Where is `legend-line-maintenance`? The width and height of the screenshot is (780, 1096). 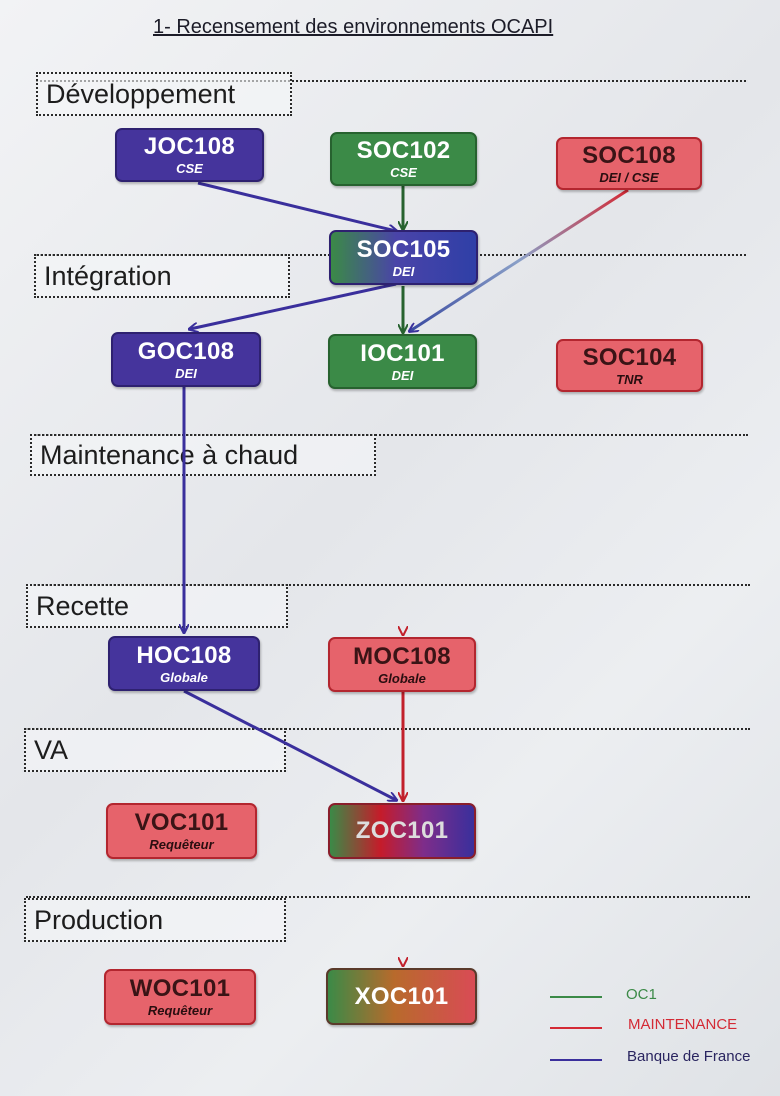
legend-line-maintenance is located at coordinates (576, 1028).